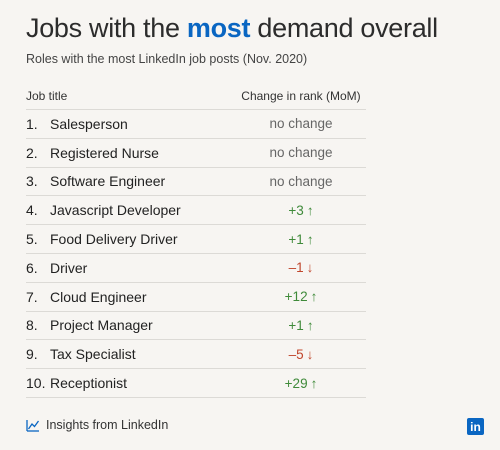 This screenshot has width=500, height=450. I want to click on table-row: 1. Salesperson no change, so click(196, 124).